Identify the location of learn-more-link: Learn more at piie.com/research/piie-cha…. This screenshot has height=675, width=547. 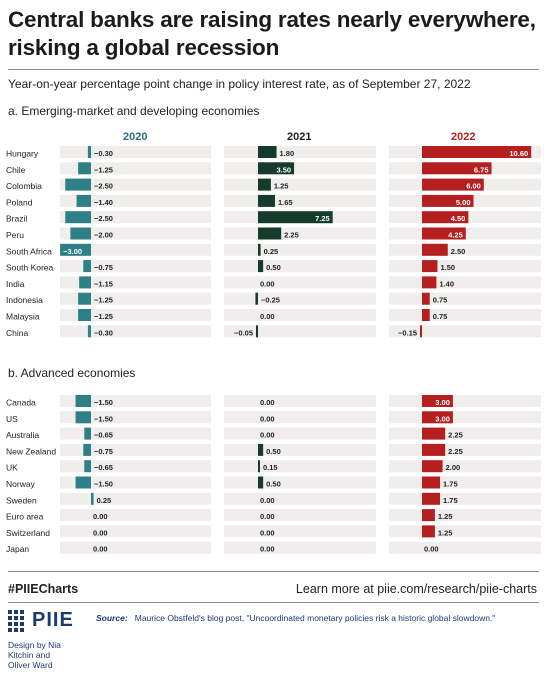
(416, 589).